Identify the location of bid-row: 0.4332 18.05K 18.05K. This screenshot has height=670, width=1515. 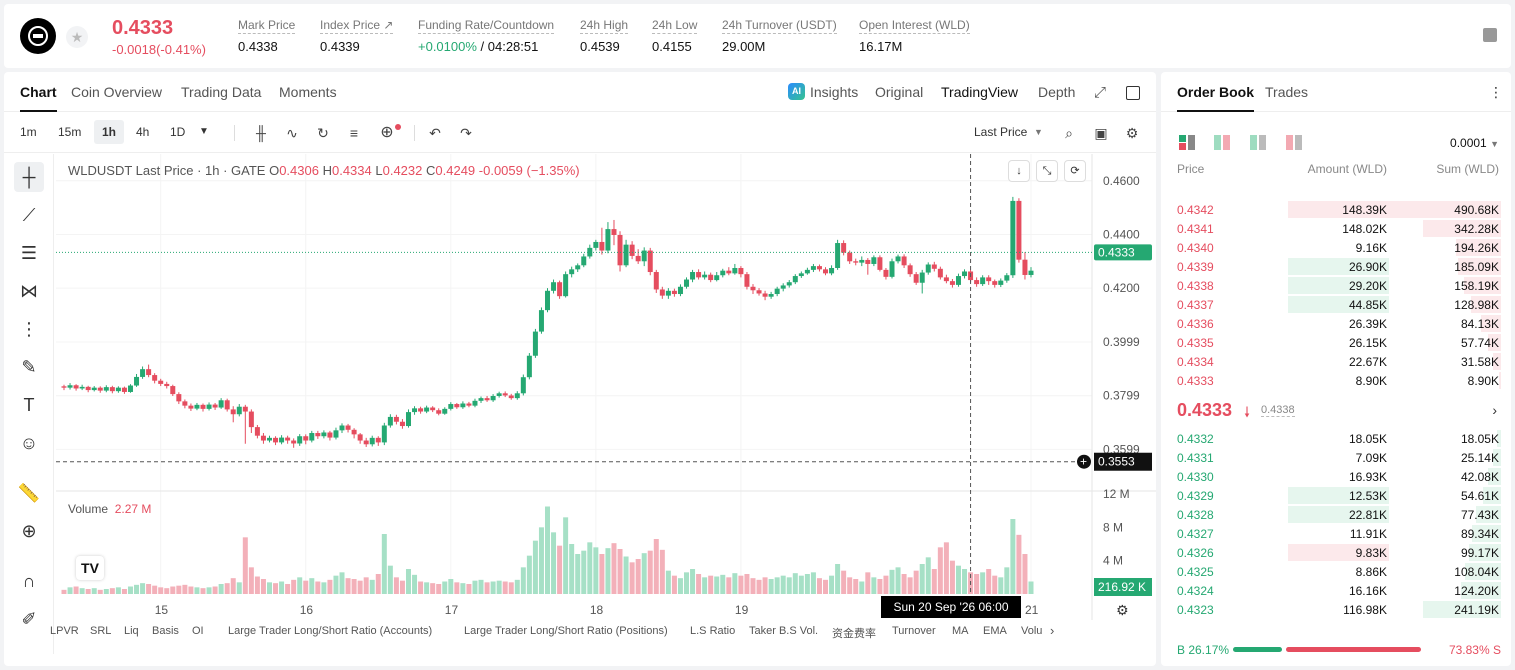
(1336, 438).